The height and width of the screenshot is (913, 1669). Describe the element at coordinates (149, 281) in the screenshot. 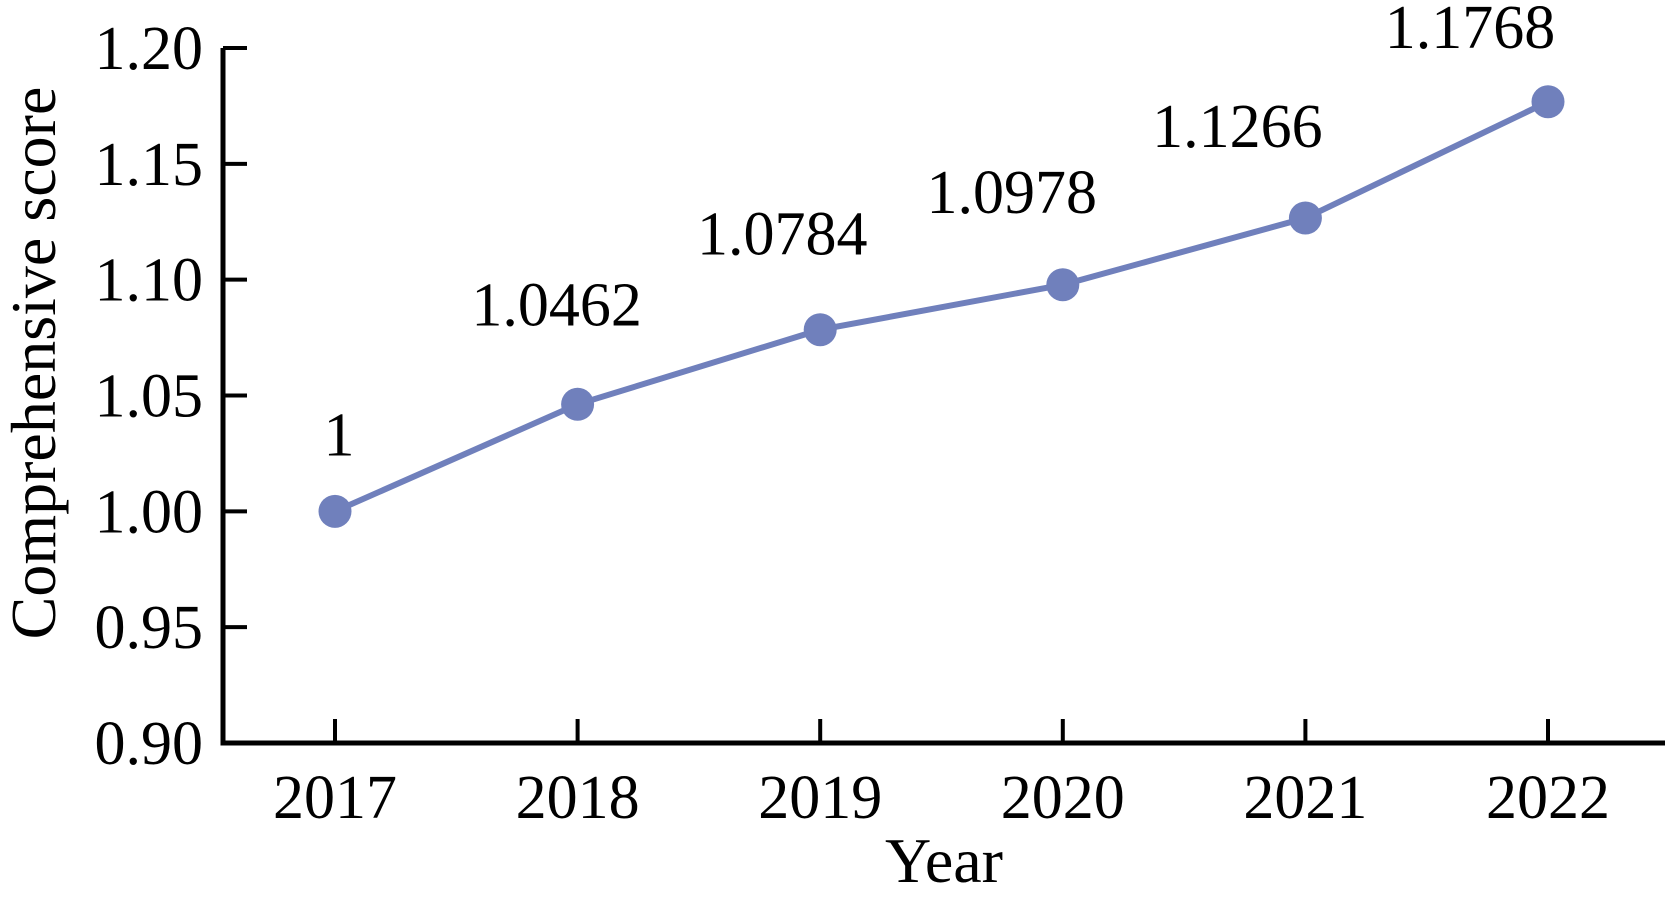

I see `y-tick-label: 1.10` at that location.